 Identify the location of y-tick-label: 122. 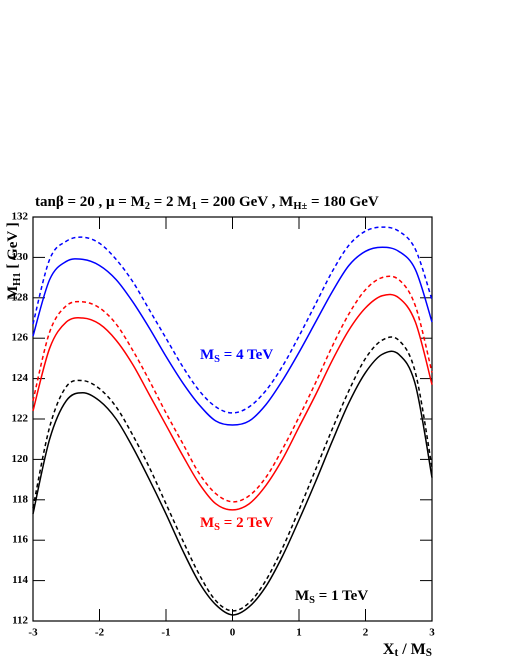
(20, 419).